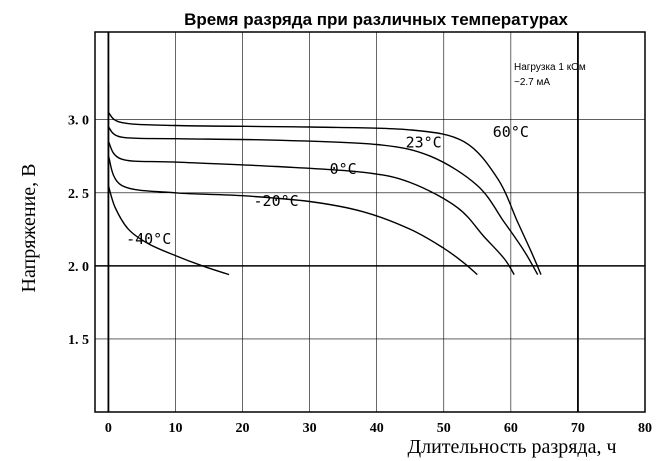 The width and height of the screenshot is (656, 461). I want to click on y-tick-label: 1. 5, so click(78, 340).